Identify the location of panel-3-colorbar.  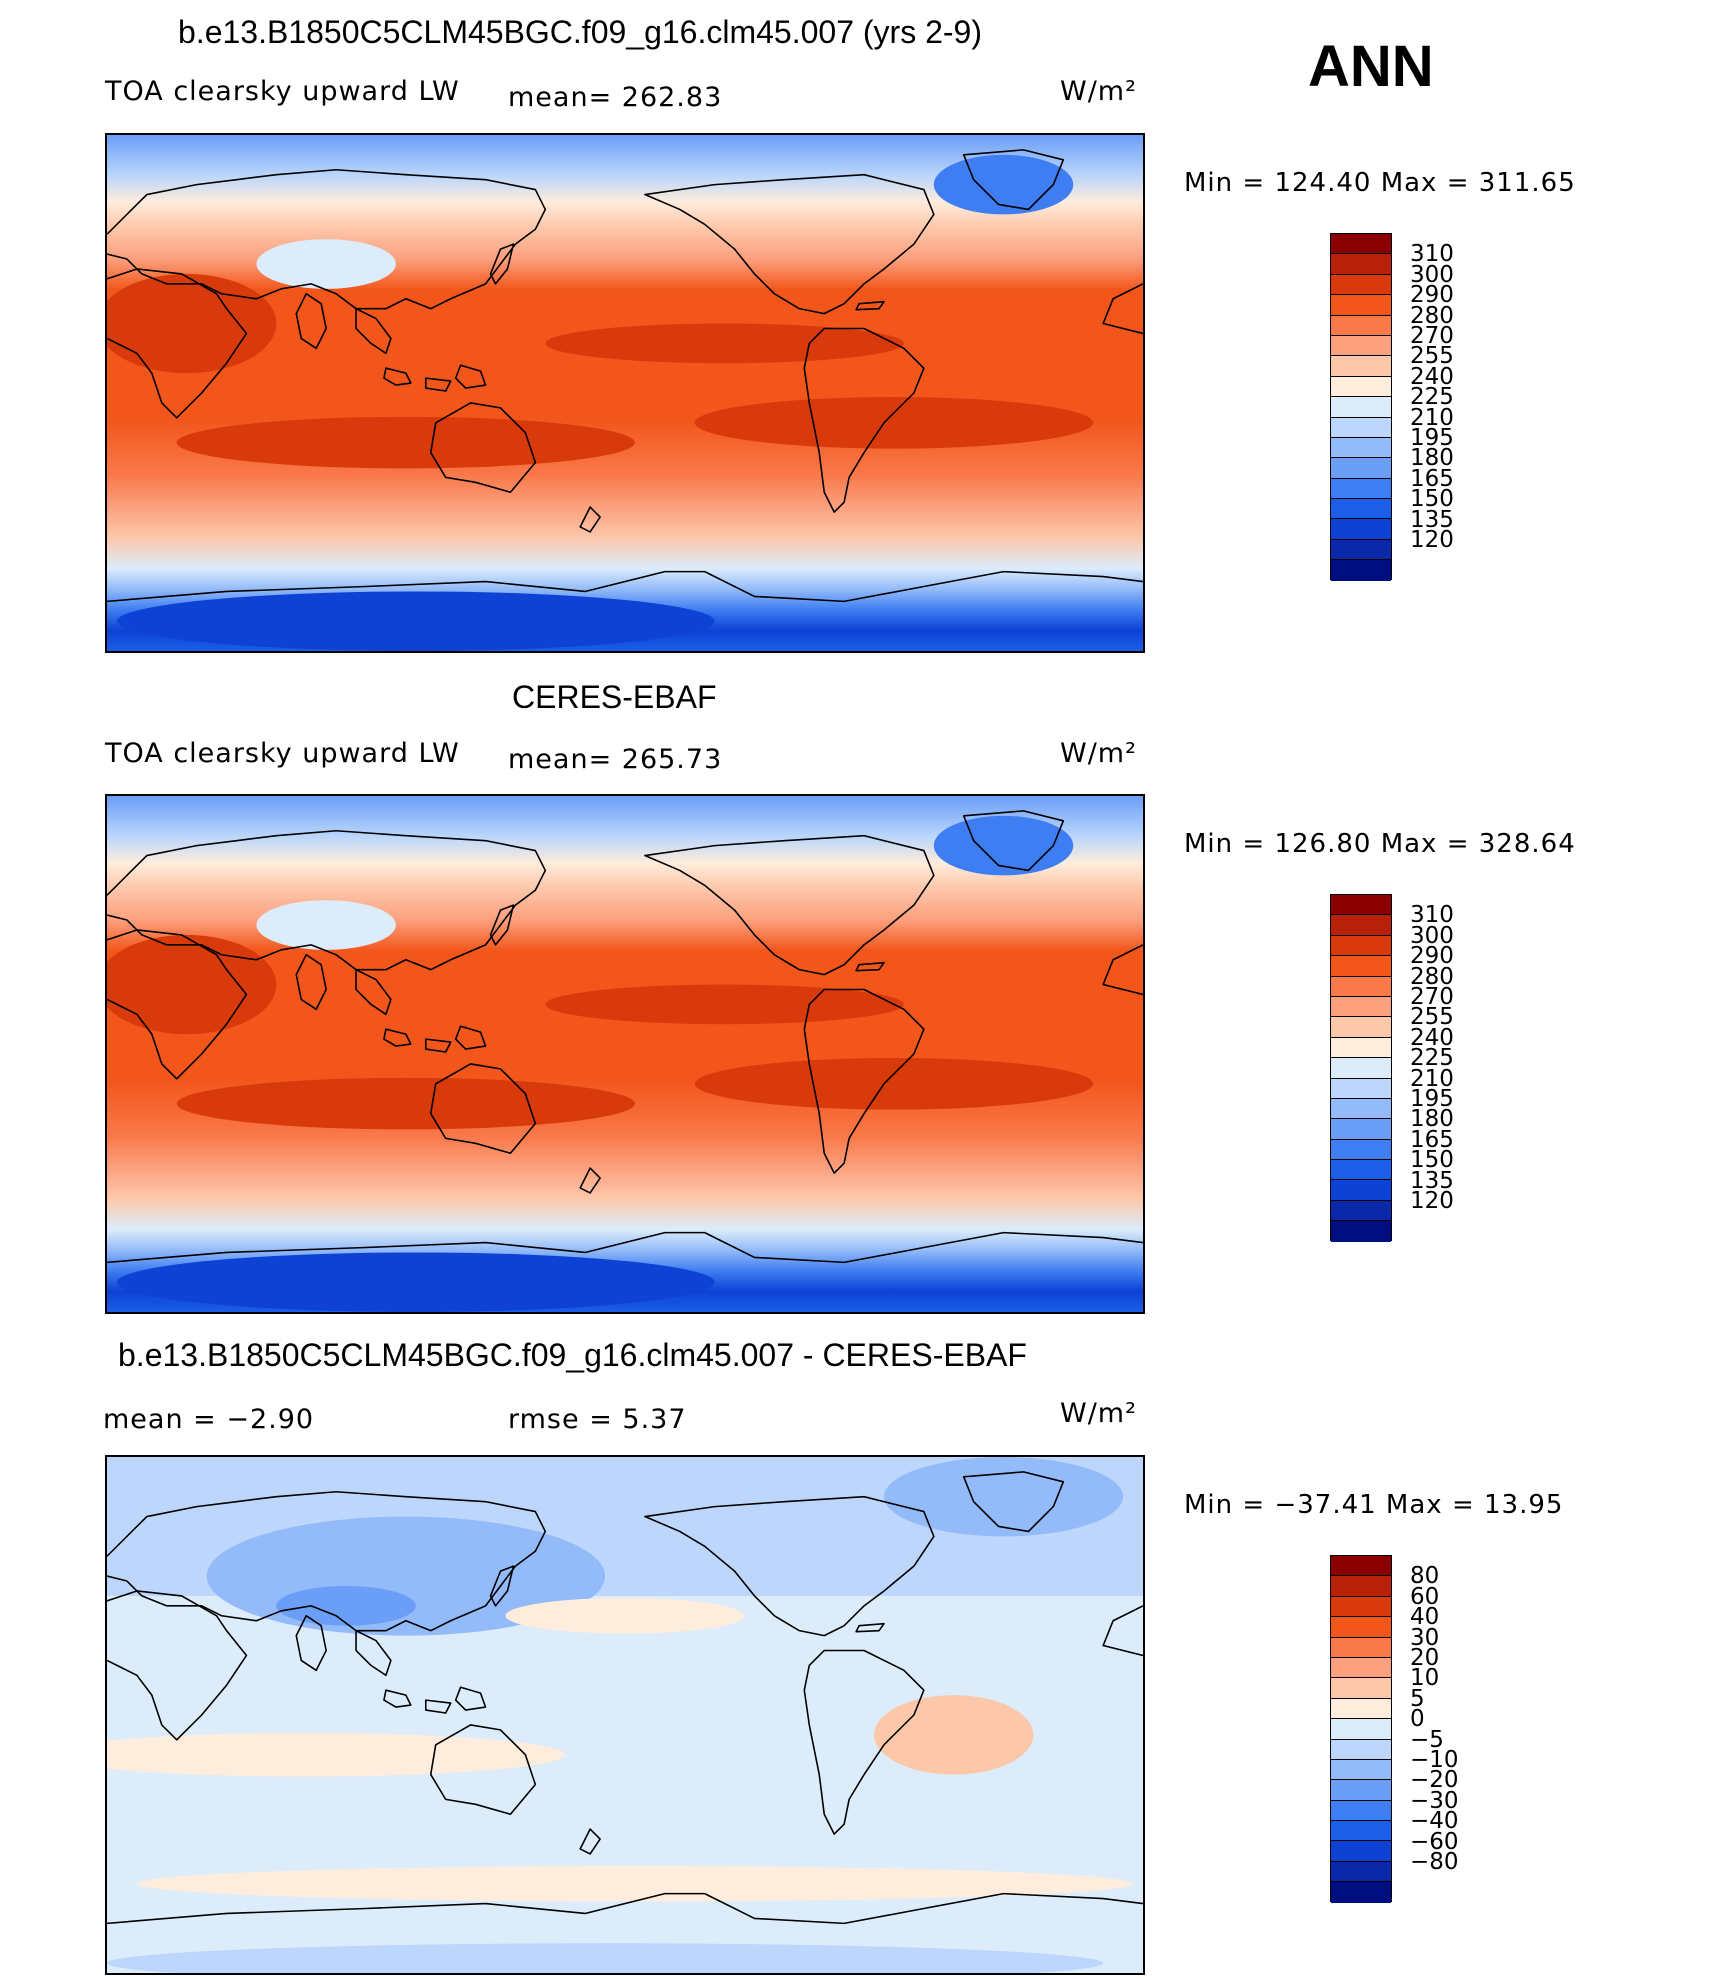
(1361, 1729).